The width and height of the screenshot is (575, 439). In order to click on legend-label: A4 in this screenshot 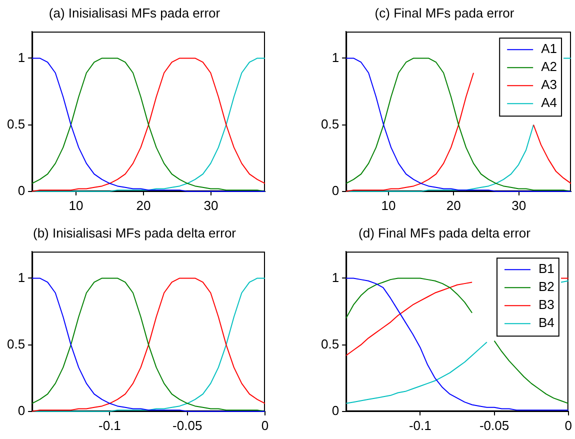, I will do `click(549, 102)`.